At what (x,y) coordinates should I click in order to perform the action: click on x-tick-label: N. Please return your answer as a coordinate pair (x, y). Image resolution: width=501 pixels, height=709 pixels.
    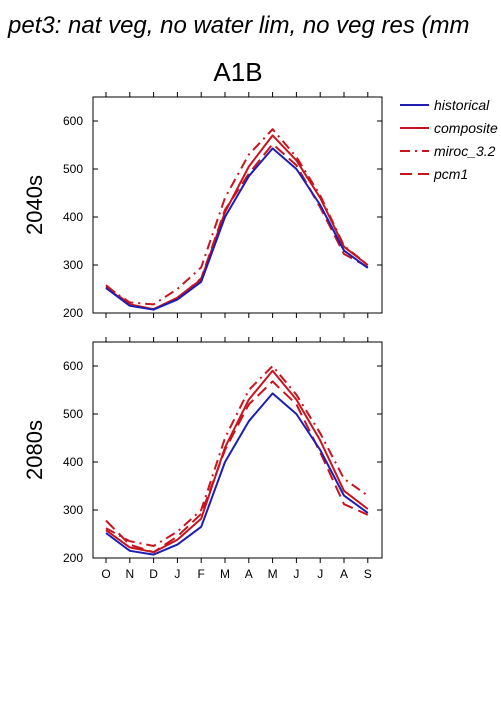
    Looking at the image, I should click on (129, 574).